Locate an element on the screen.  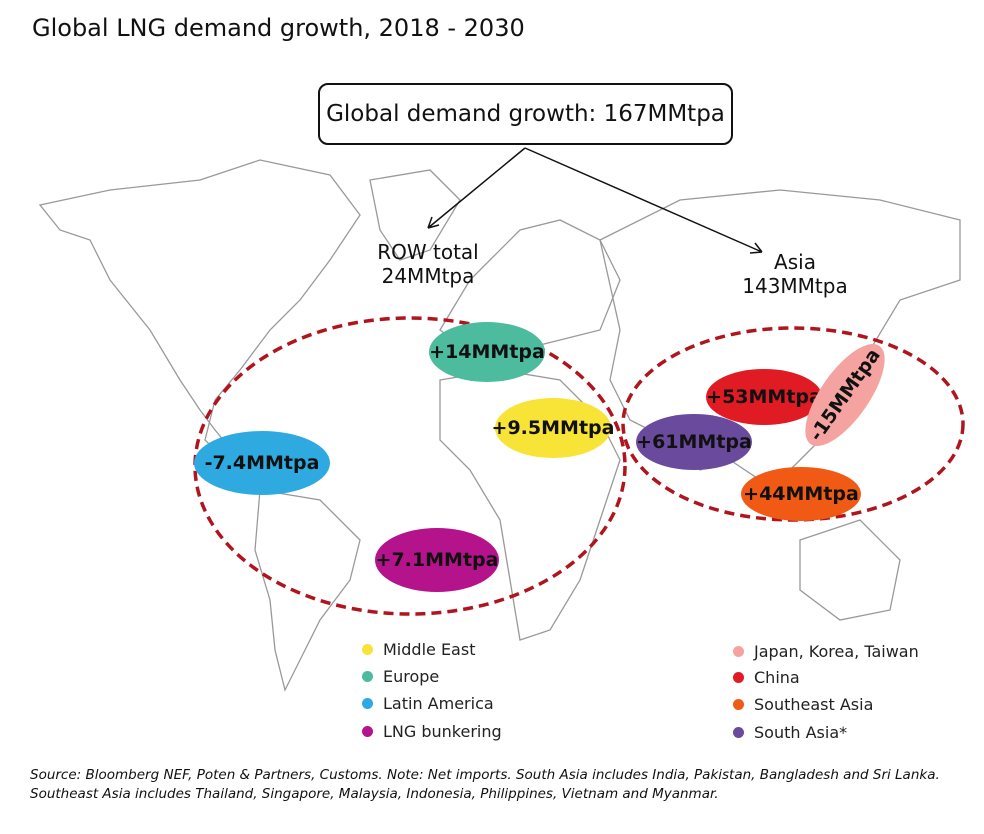
global-demand-box: Global demand growth: 167MMtpa is located at coordinates (525, 114).